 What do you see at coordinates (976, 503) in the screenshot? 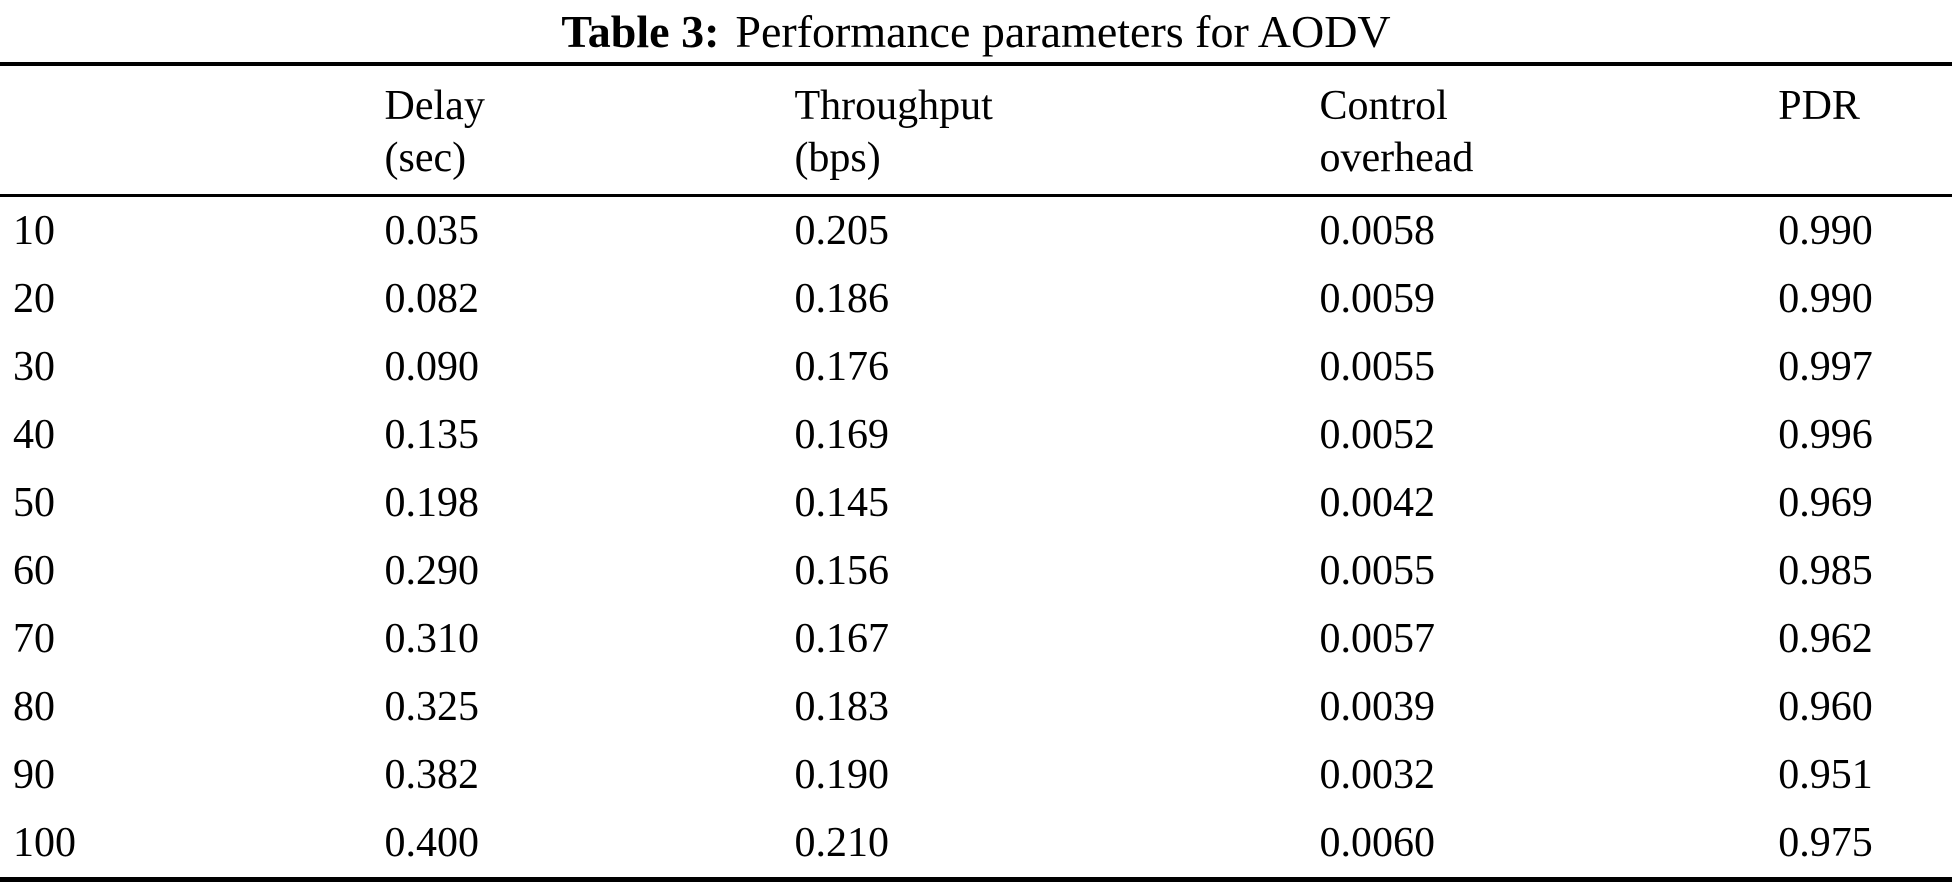
I see `table-row: 50 0.198 0.145 0.0042 0.969` at bounding box center [976, 503].